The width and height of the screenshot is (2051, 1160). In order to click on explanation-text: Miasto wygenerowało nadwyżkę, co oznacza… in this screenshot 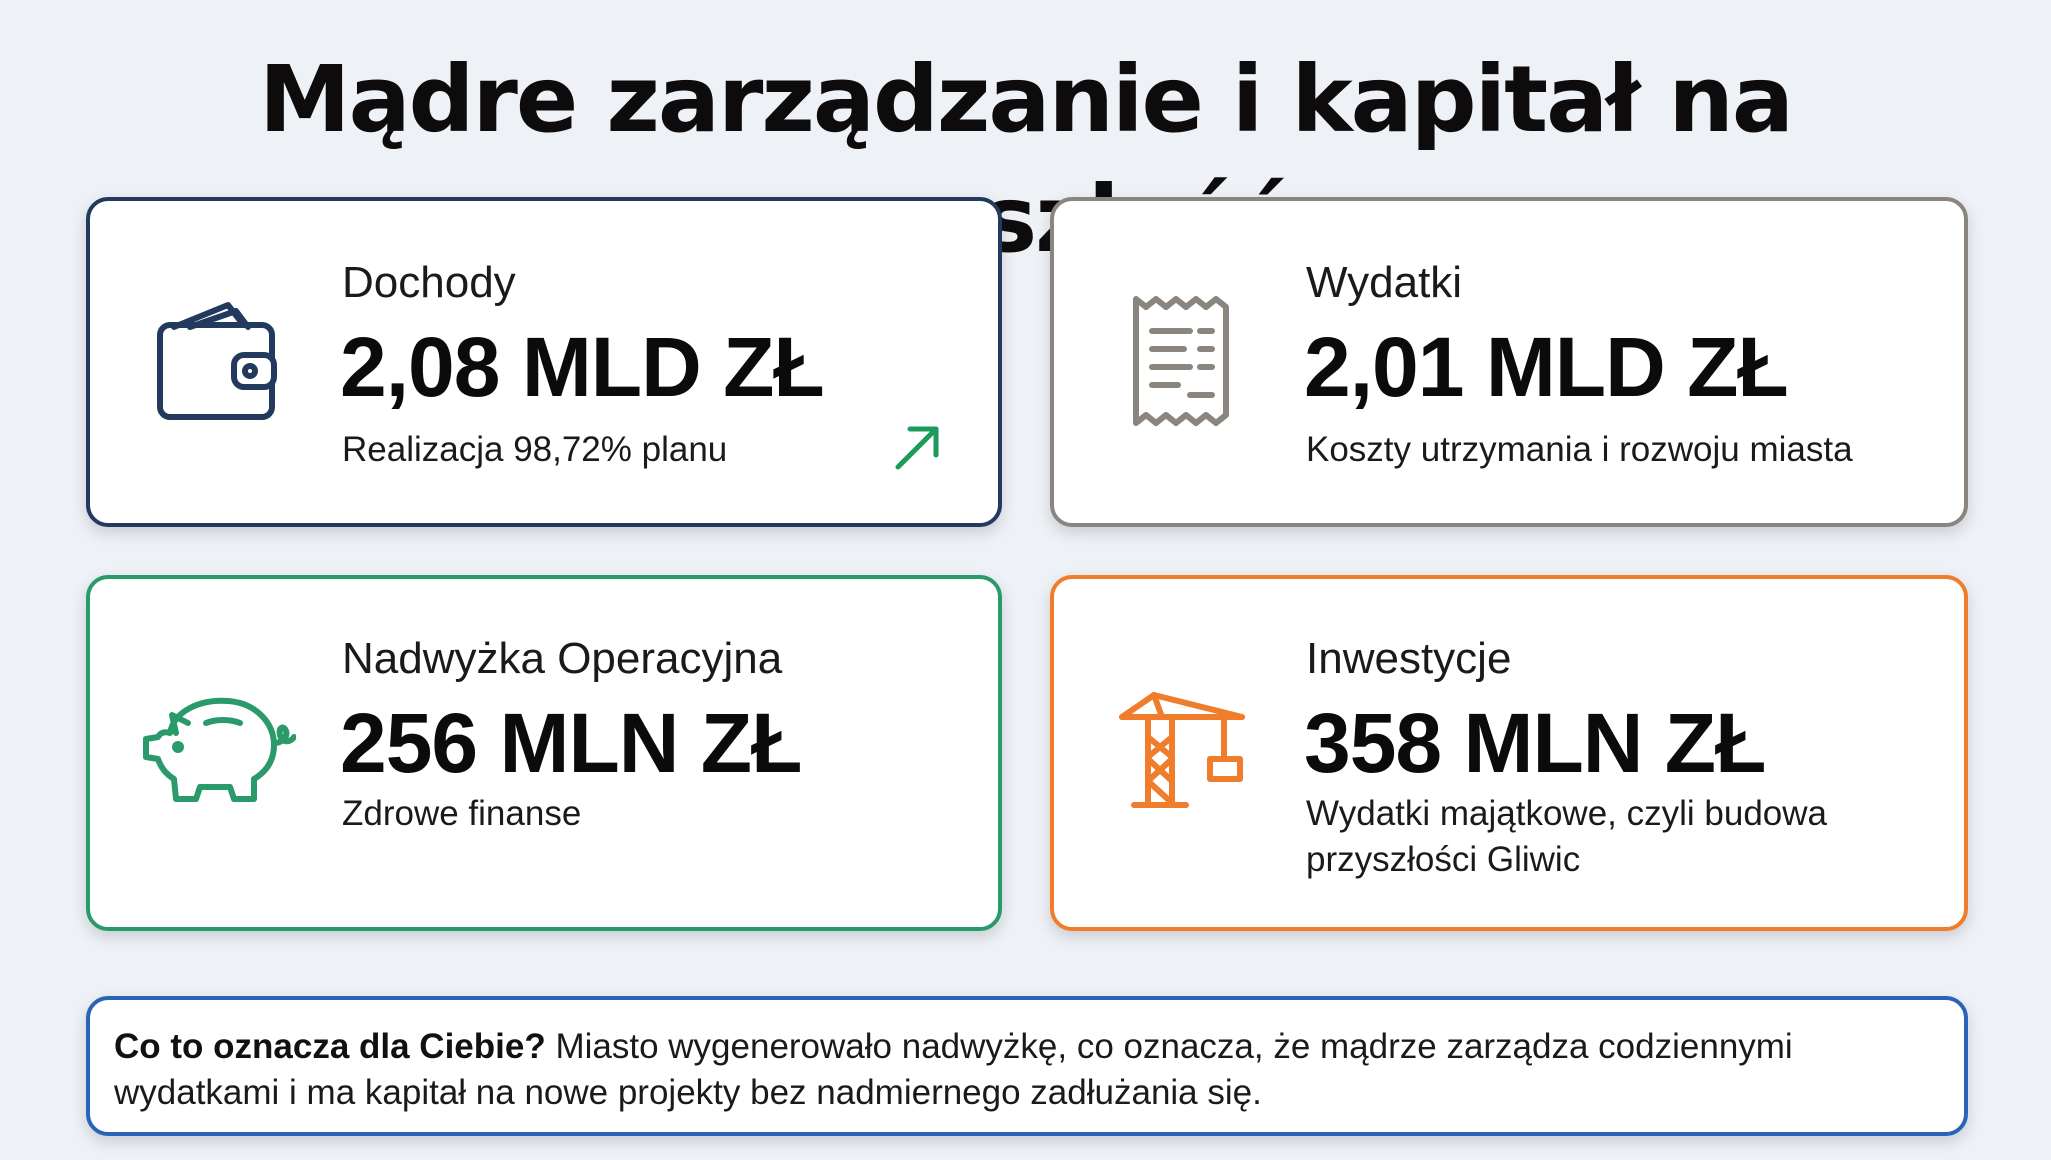, I will do `click(953, 1069)`.